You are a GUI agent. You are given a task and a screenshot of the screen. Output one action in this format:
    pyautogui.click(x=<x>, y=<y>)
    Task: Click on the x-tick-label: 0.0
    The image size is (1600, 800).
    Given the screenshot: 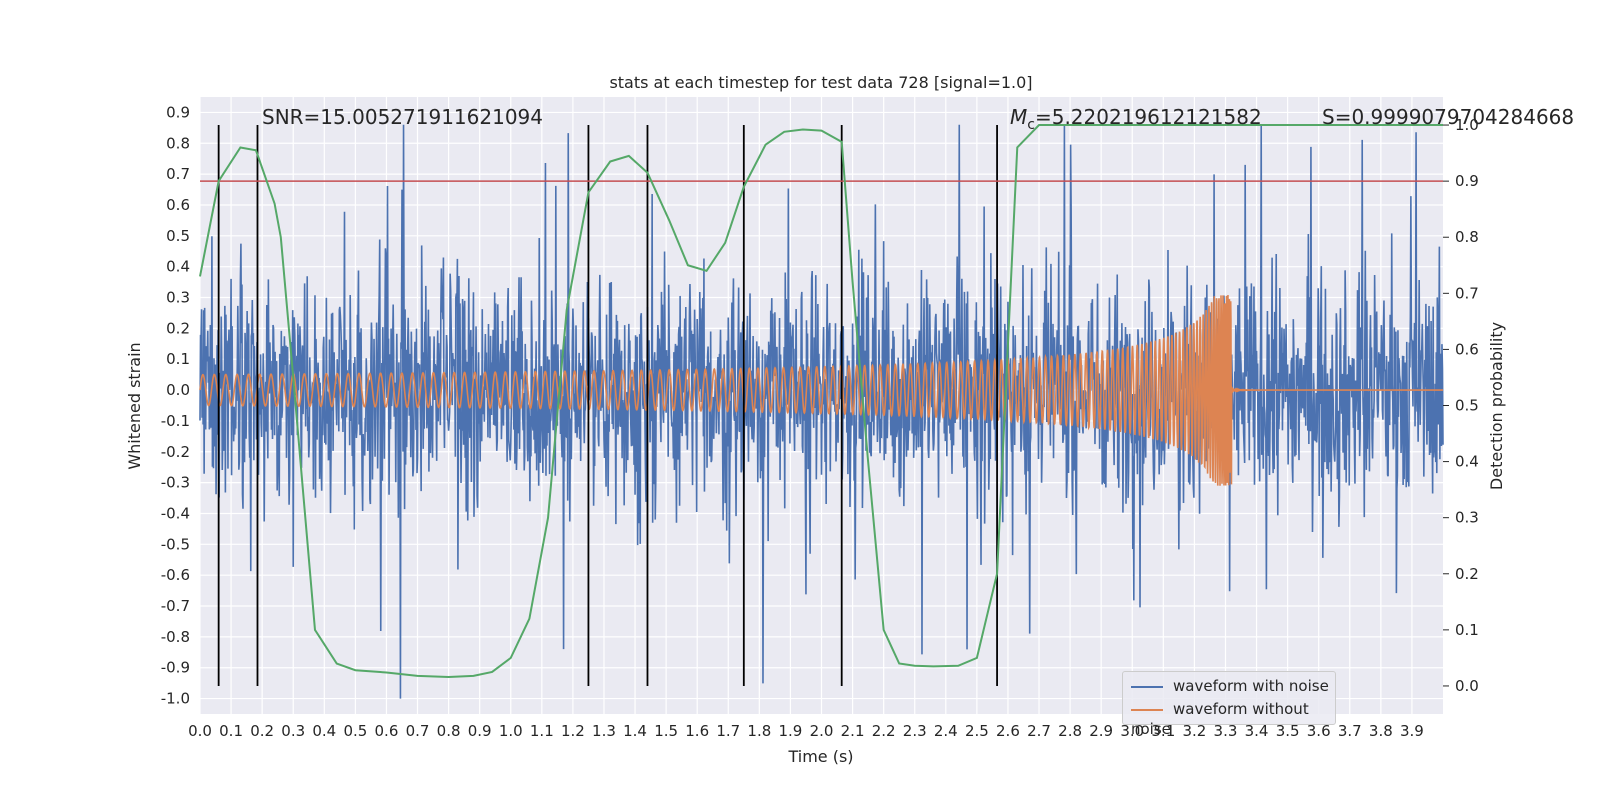 What is the action you would take?
    pyautogui.click(x=200, y=731)
    